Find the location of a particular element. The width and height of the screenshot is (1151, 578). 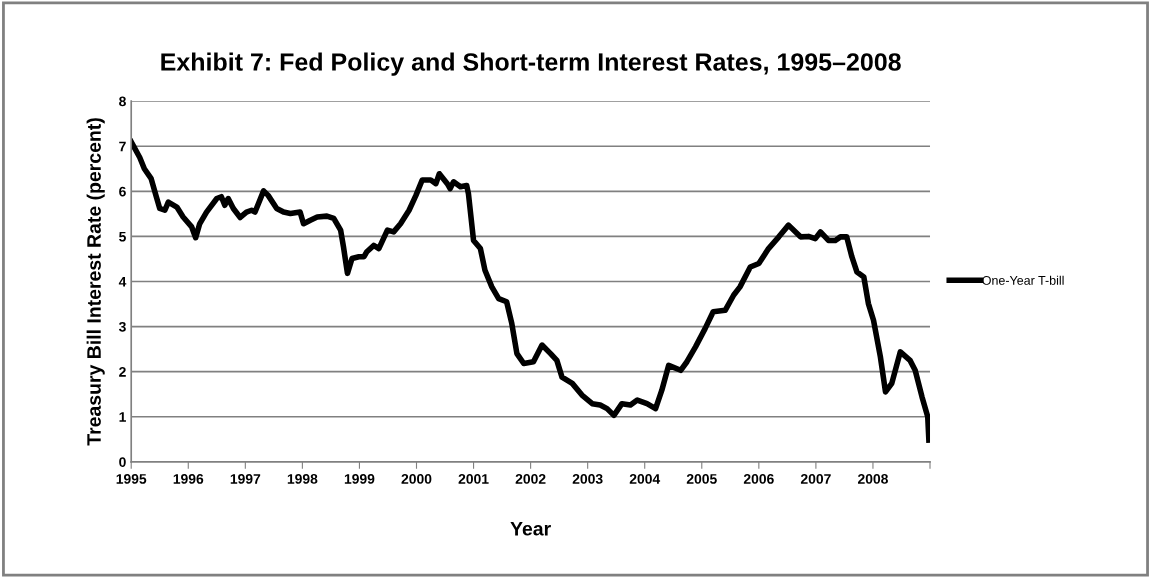

legend-label: One-Year T-bill is located at coordinates (1023, 280).